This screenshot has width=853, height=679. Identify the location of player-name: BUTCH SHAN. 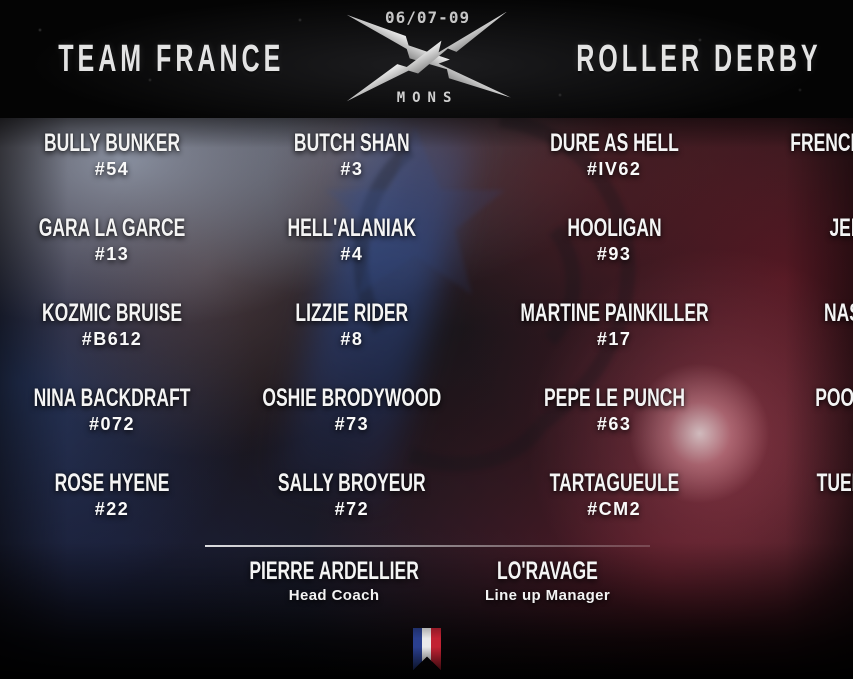
(351, 143).